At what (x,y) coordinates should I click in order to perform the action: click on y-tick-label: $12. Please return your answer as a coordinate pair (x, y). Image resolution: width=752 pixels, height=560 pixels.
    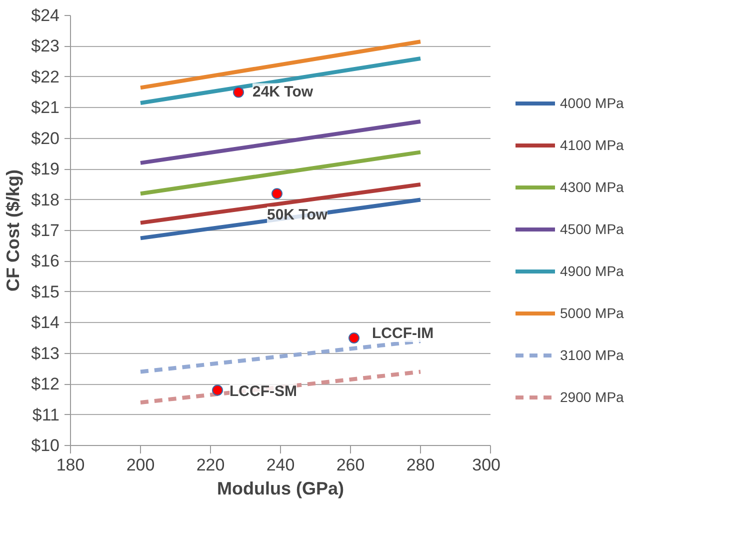
    Looking at the image, I should click on (45, 384).